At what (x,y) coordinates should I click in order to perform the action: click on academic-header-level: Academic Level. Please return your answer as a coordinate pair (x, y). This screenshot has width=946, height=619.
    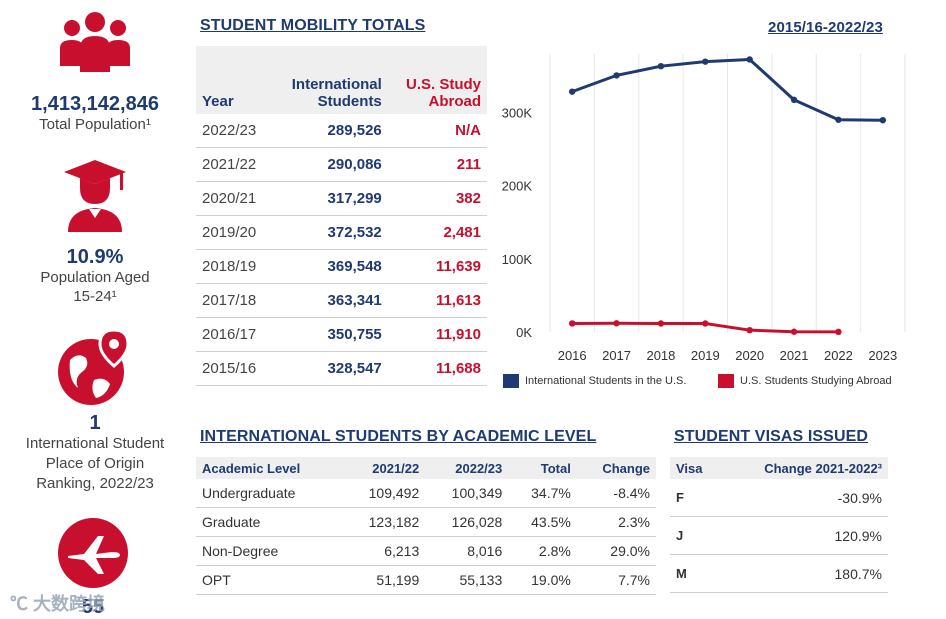
    Looking at the image, I should click on (269, 468).